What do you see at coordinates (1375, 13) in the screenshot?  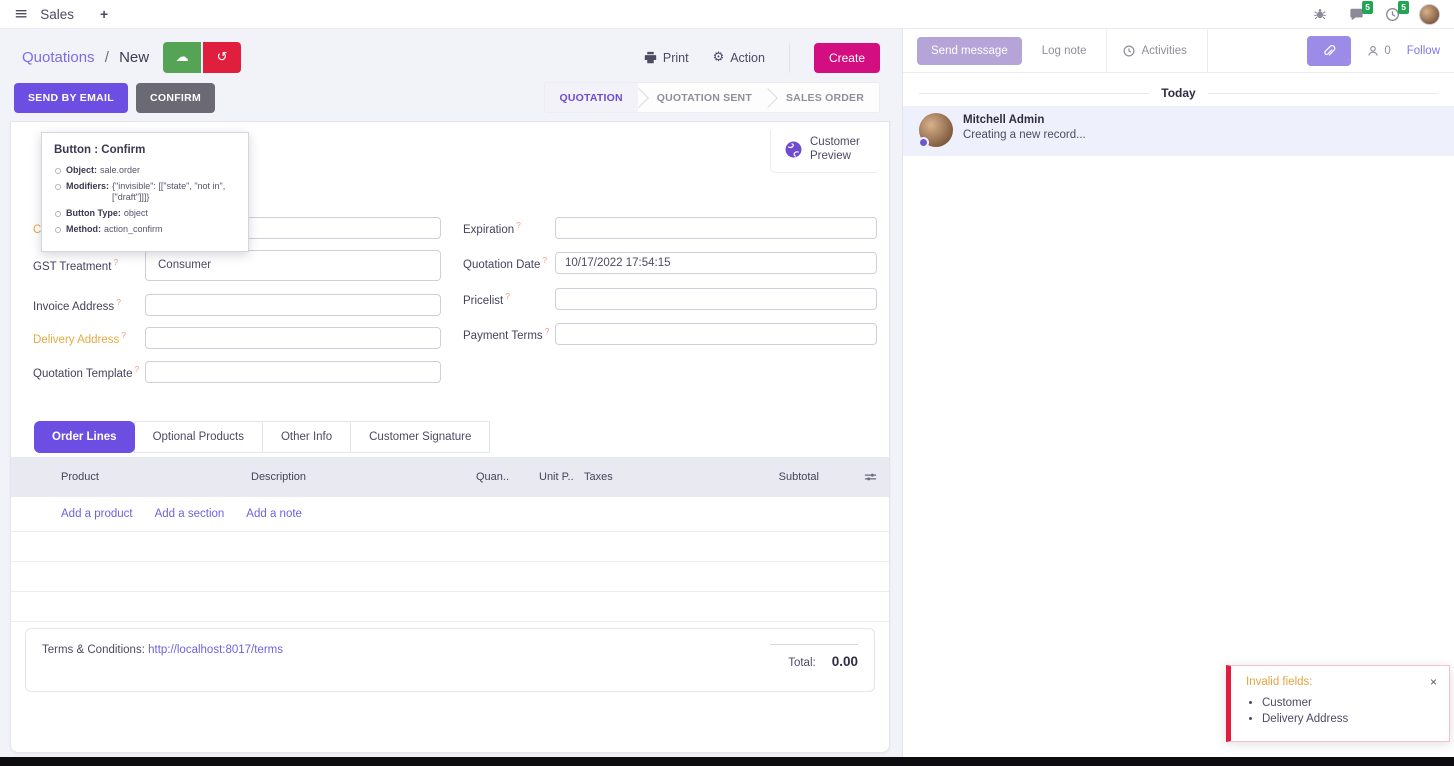 I see `systray: 5 5` at bounding box center [1375, 13].